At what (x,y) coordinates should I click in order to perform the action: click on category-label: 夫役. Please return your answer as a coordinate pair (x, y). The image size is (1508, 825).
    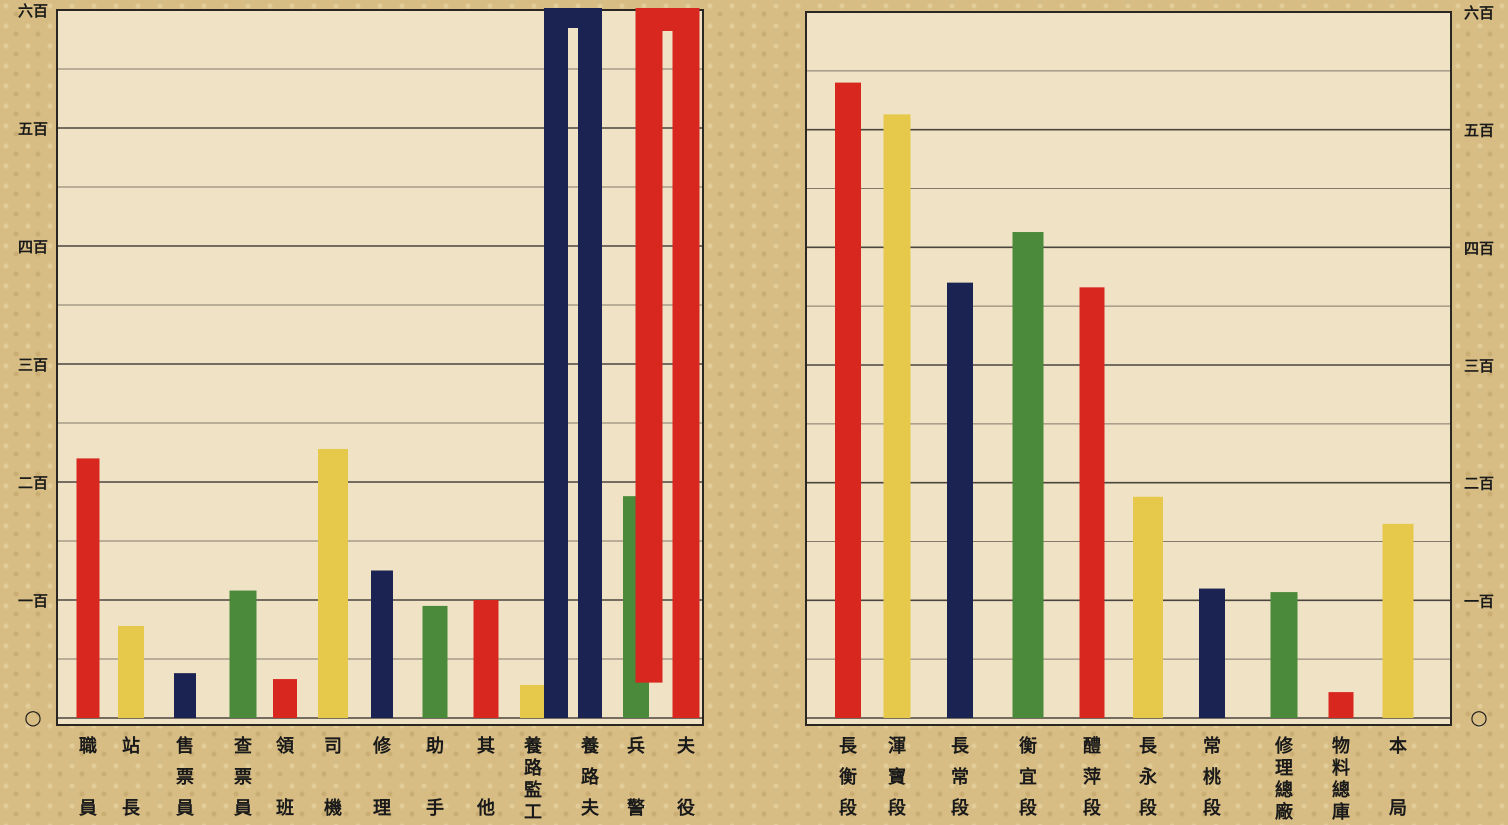
    Looking at the image, I should click on (686, 777).